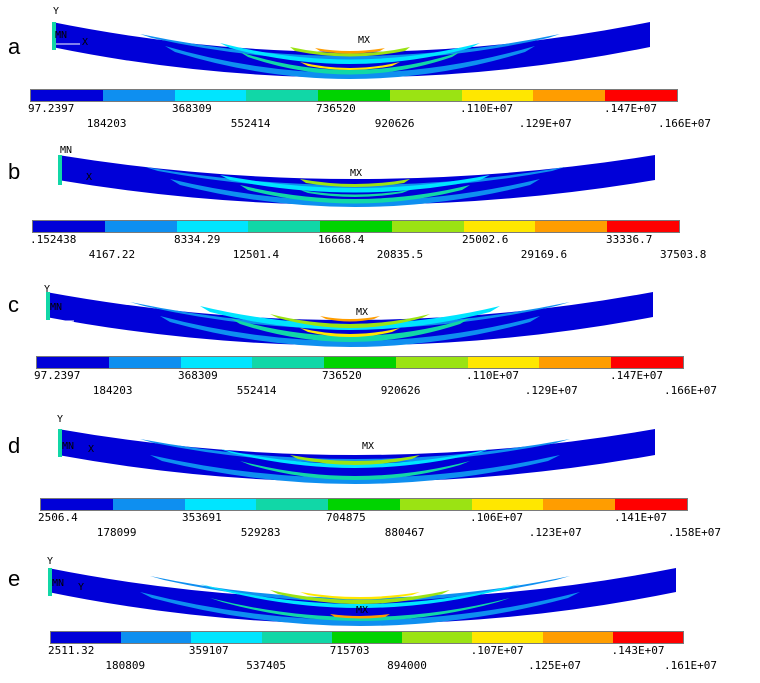 Image resolution: width=760 pixels, height=683 pixels. Describe the element at coordinates (690, 390) in the screenshot. I see `legend-tick-label: .166E+07` at that location.